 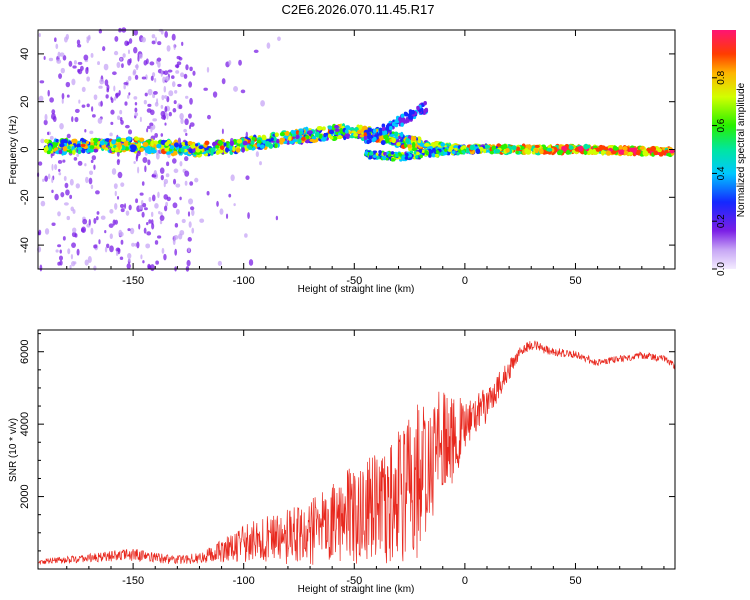 What do you see at coordinates (25, 102) in the screenshot?
I see `spectrogram-y-tick-label: 20` at bounding box center [25, 102].